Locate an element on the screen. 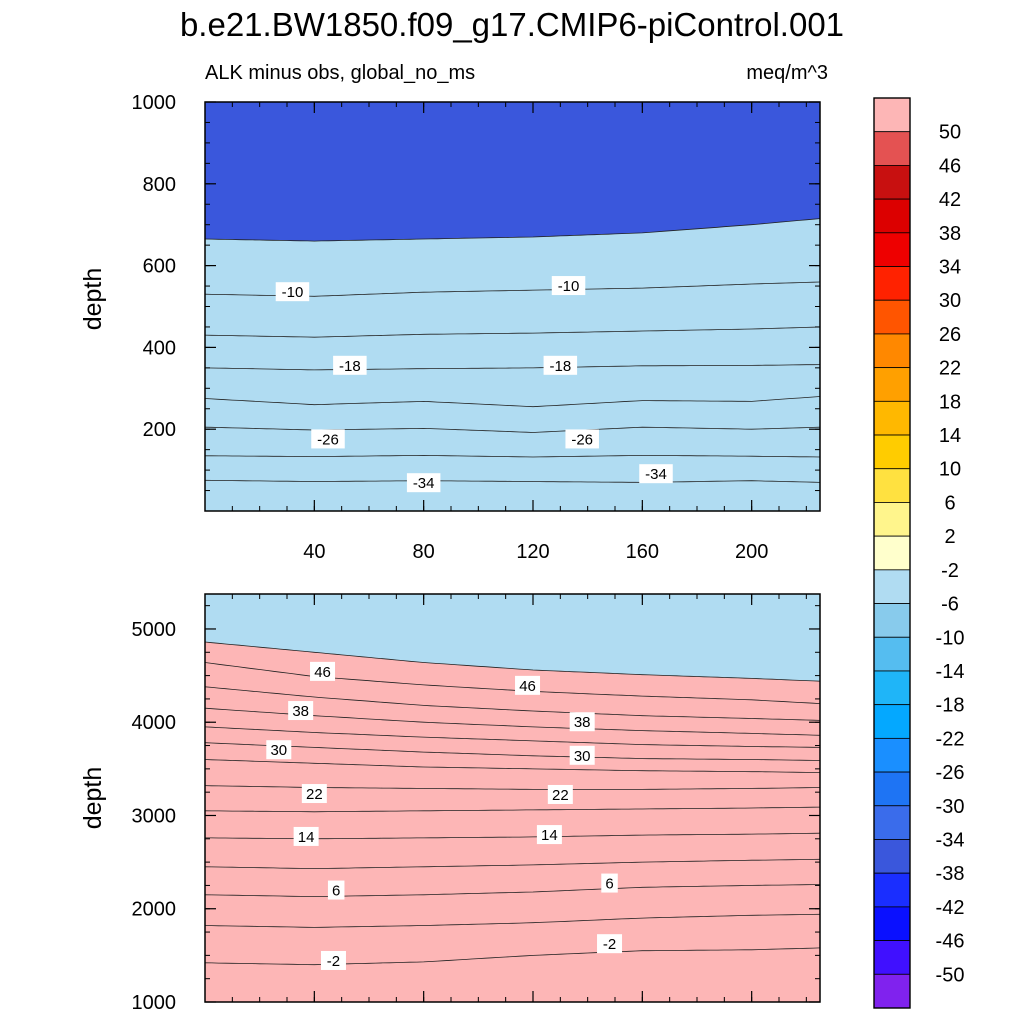 The width and height of the screenshot is (1024, 1024). colorbar-label: -34 is located at coordinates (950, 840).